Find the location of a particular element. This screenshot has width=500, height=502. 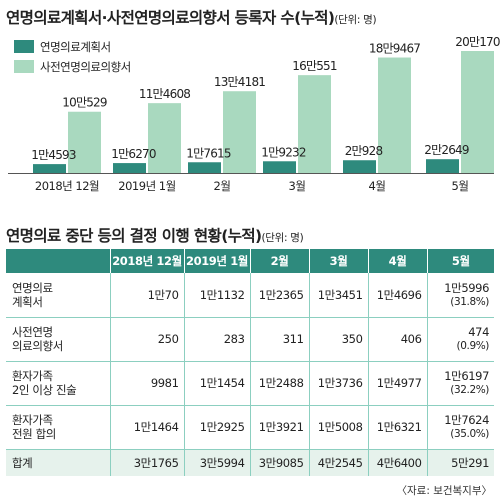

data-label: 1만6270 is located at coordinates (133, 154).